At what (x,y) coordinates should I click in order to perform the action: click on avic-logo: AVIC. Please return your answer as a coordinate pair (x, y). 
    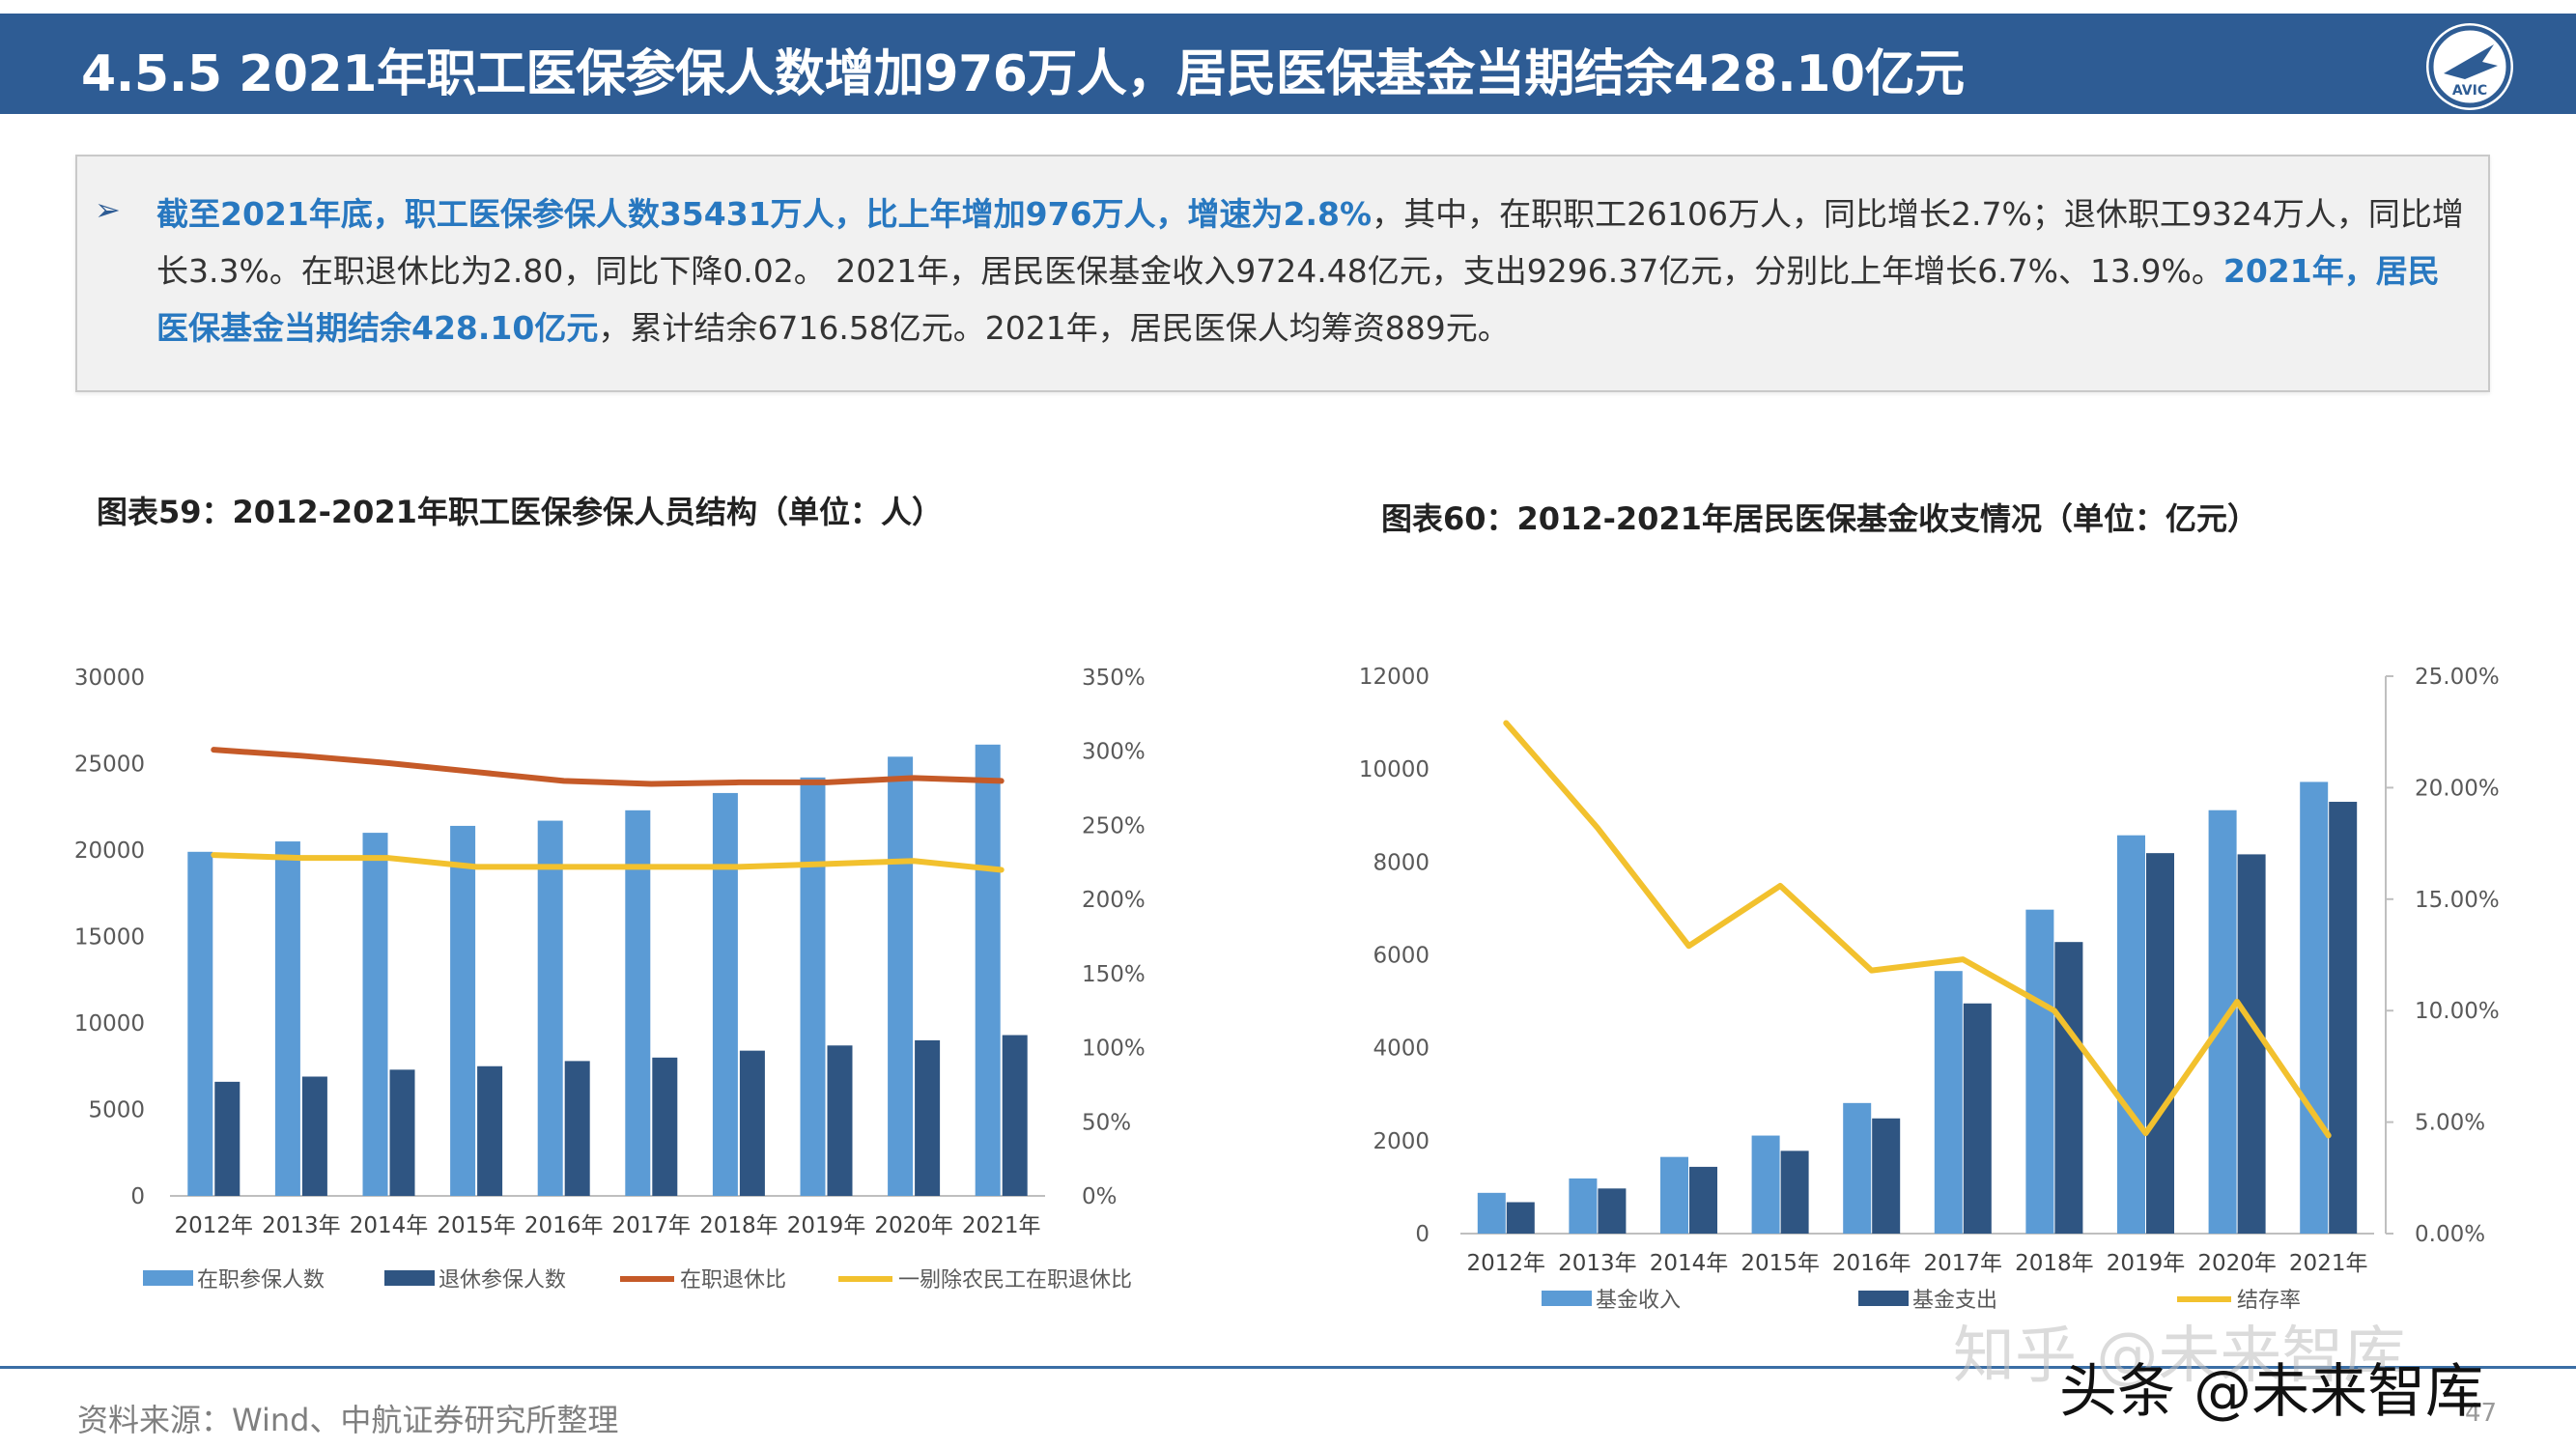
    Looking at the image, I should click on (2469, 66).